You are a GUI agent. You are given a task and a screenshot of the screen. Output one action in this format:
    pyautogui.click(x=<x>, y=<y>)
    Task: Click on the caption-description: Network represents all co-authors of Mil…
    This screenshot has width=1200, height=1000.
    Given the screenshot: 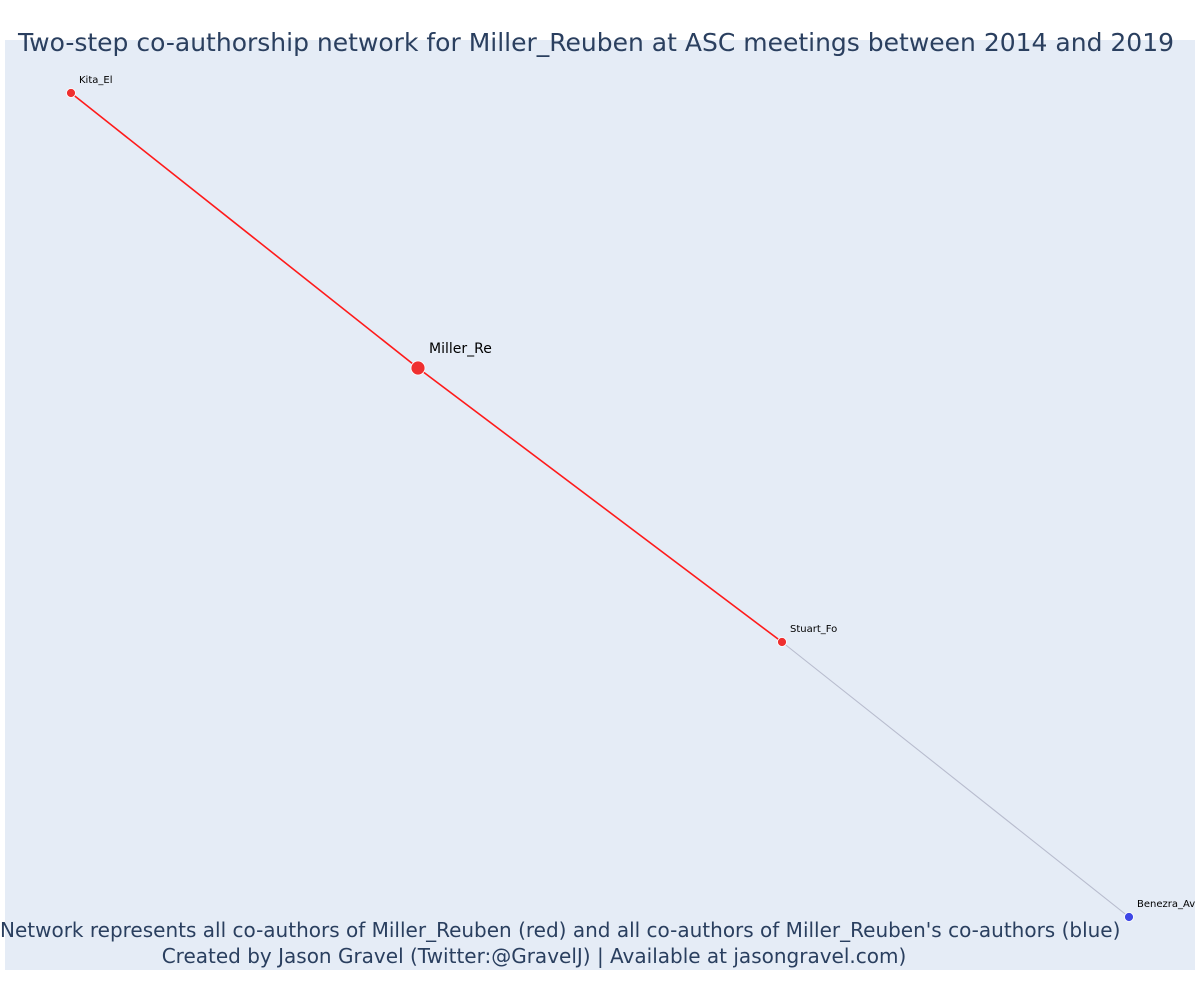 What is the action you would take?
    pyautogui.click(x=560, y=930)
    